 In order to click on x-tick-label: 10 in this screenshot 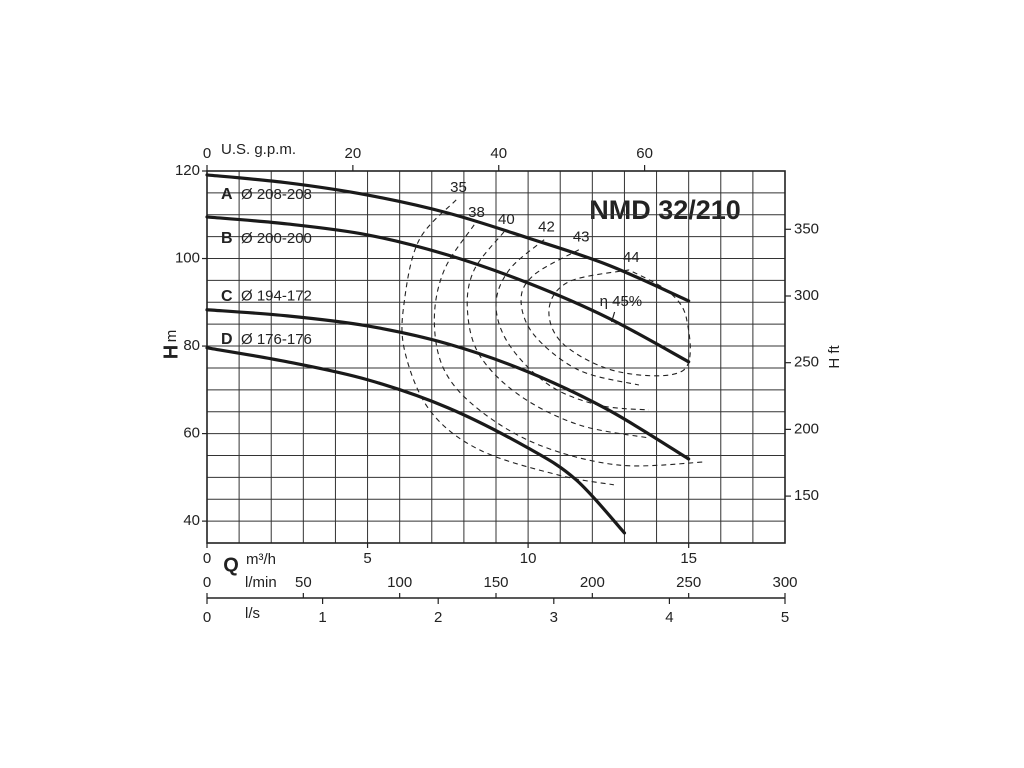, I will do `click(528, 558)`.